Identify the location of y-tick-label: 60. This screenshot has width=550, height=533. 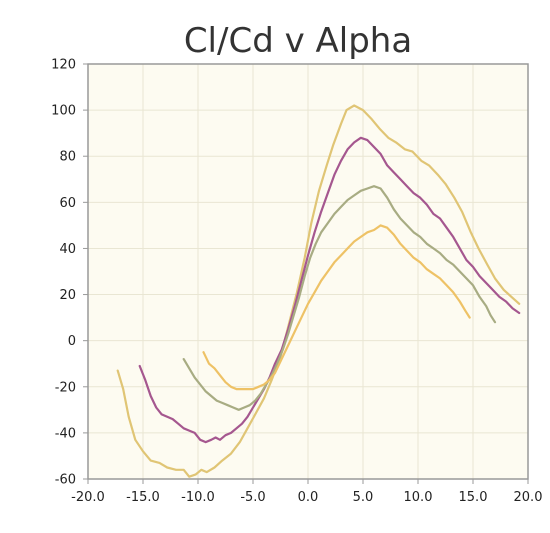
(67, 203).